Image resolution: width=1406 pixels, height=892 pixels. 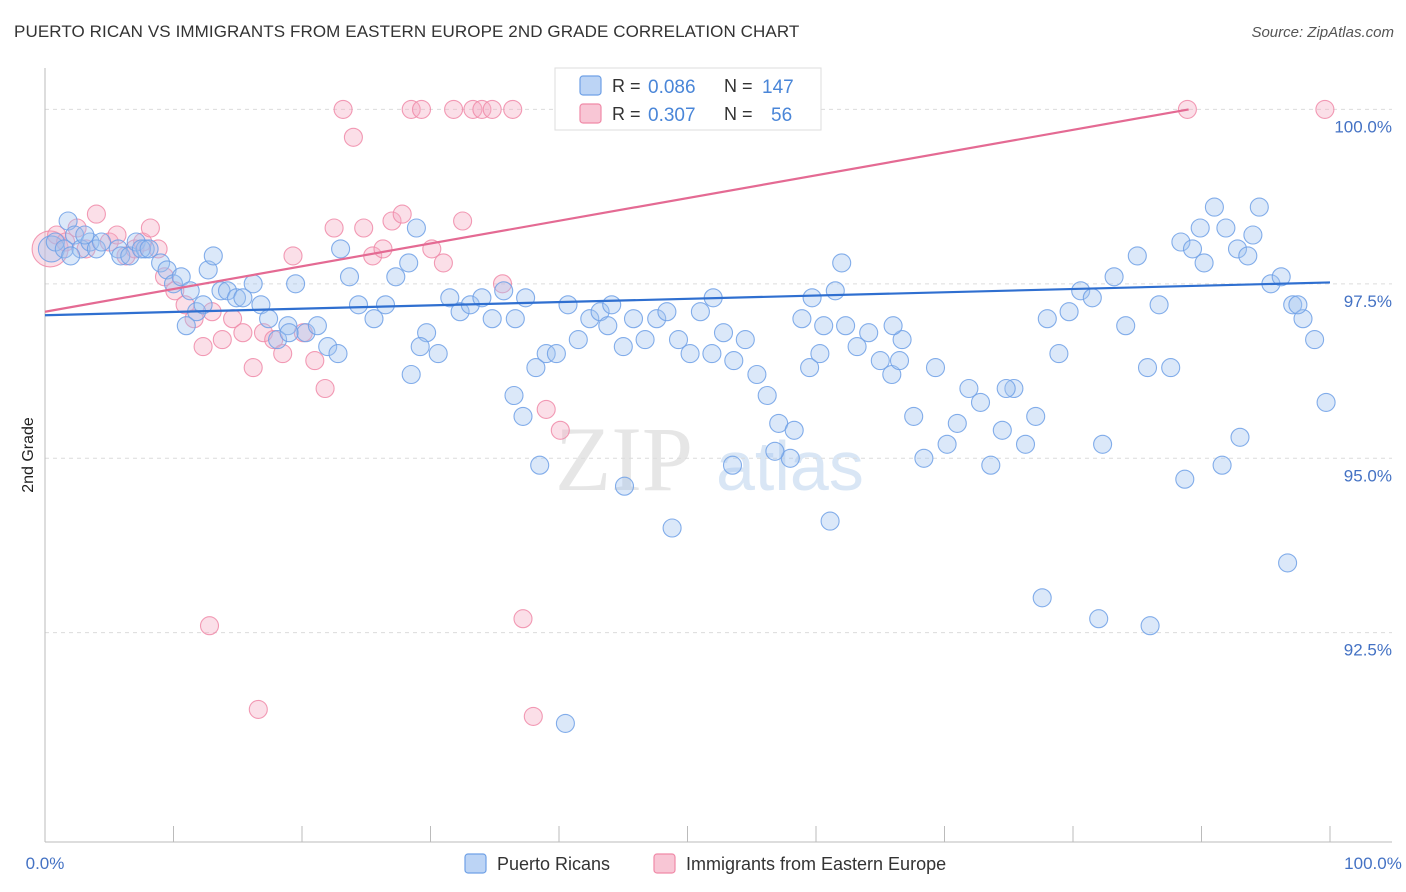 I want to click on bottom-legend-swatch-pink, so click(x=664, y=863).